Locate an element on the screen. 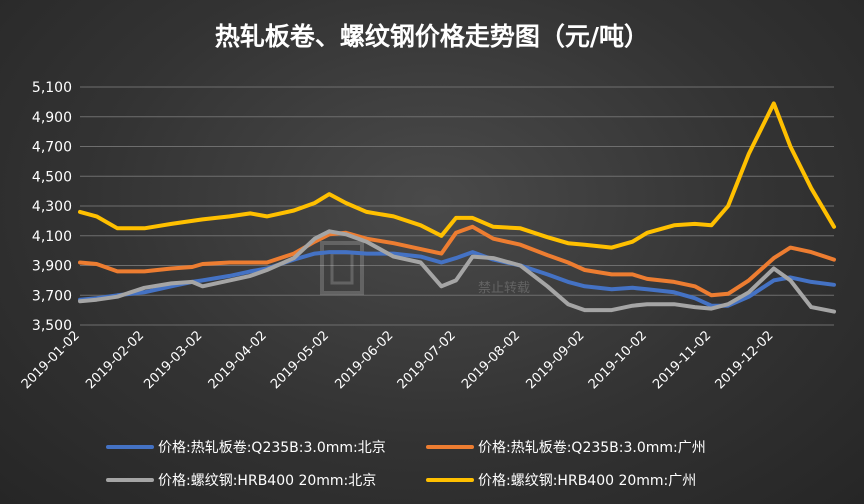 Image resolution: width=864 pixels, height=504 pixels. x-tick-label: 2019-06-02 is located at coordinates (364, 360).